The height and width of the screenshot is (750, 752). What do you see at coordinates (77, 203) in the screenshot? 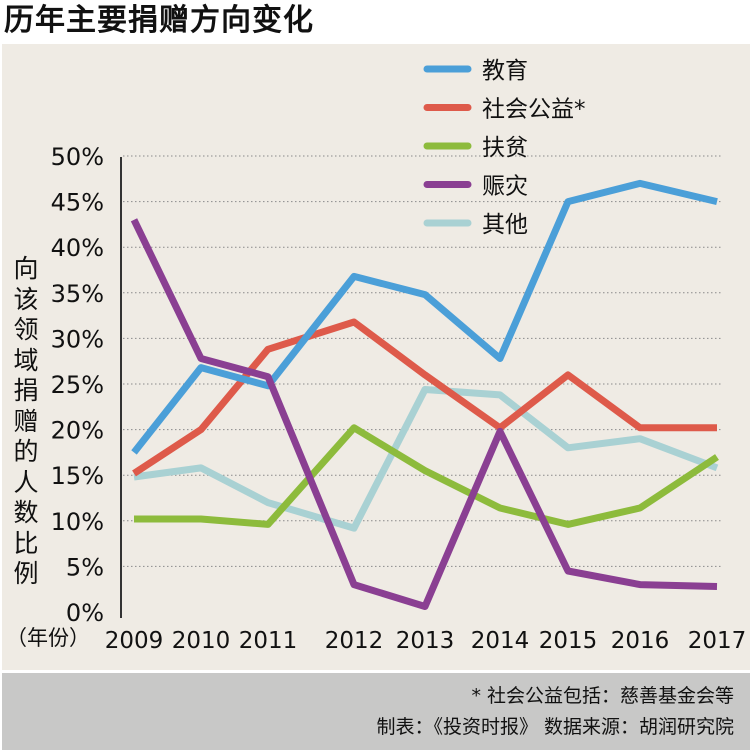
I see `y-tick-label: 45%` at bounding box center [77, 203].